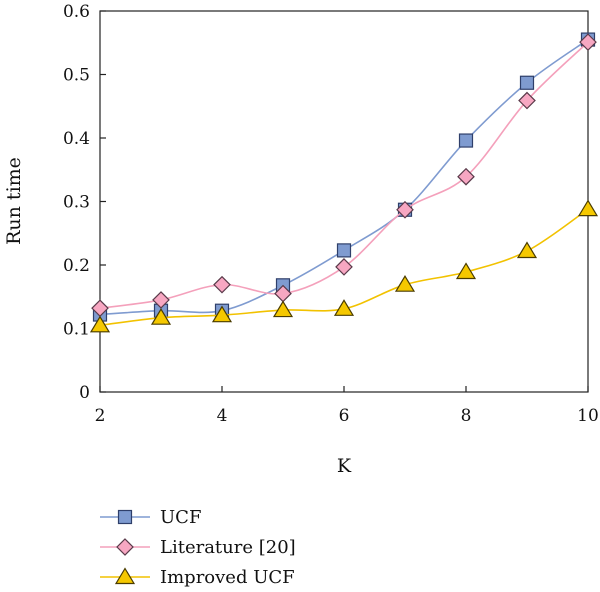  I want to click on legend-item-triangle: Improved UCF, so click(197, 577).